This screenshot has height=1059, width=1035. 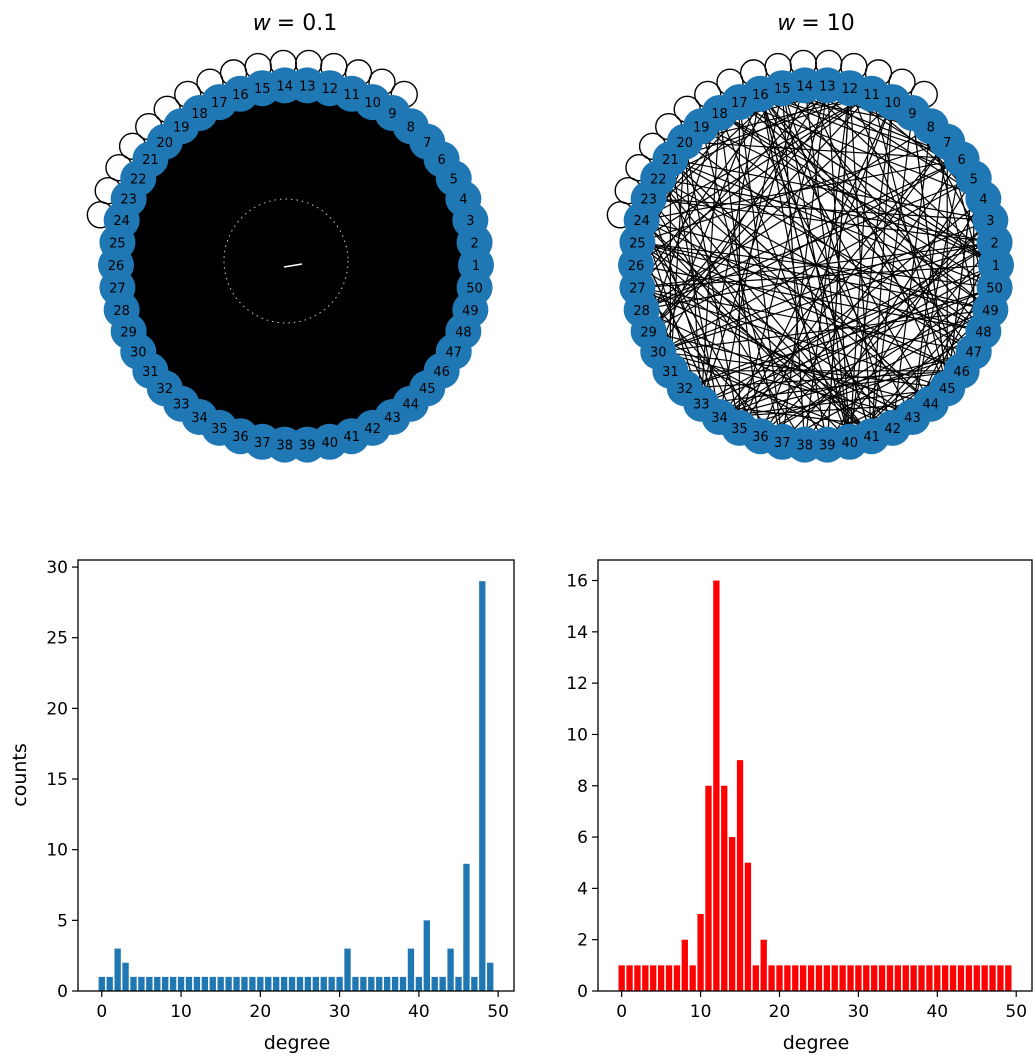 What do you see at coordinates (165, 389) in the screenshot?
I see `node-label: 32` at bounding box center [165, 389].